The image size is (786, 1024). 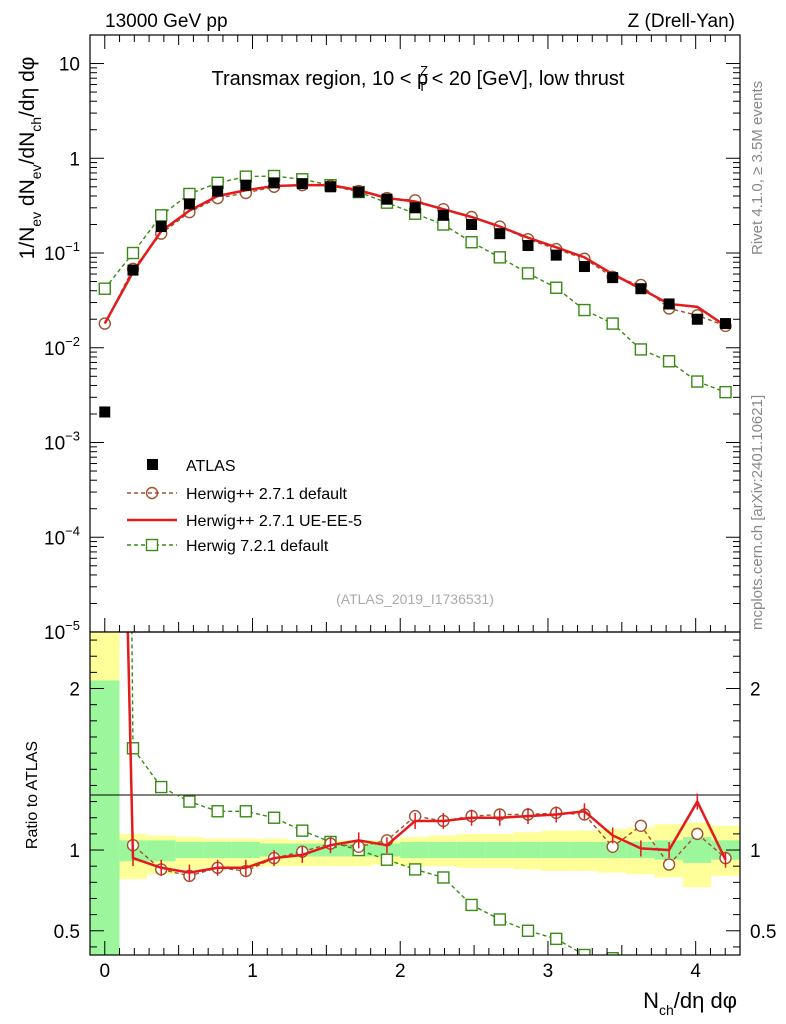 What do you see at coordinates (67, 932) in the screenshot?
I see `ratio-y-tick-label-left: 0.5` at bounding box center [67, 932].